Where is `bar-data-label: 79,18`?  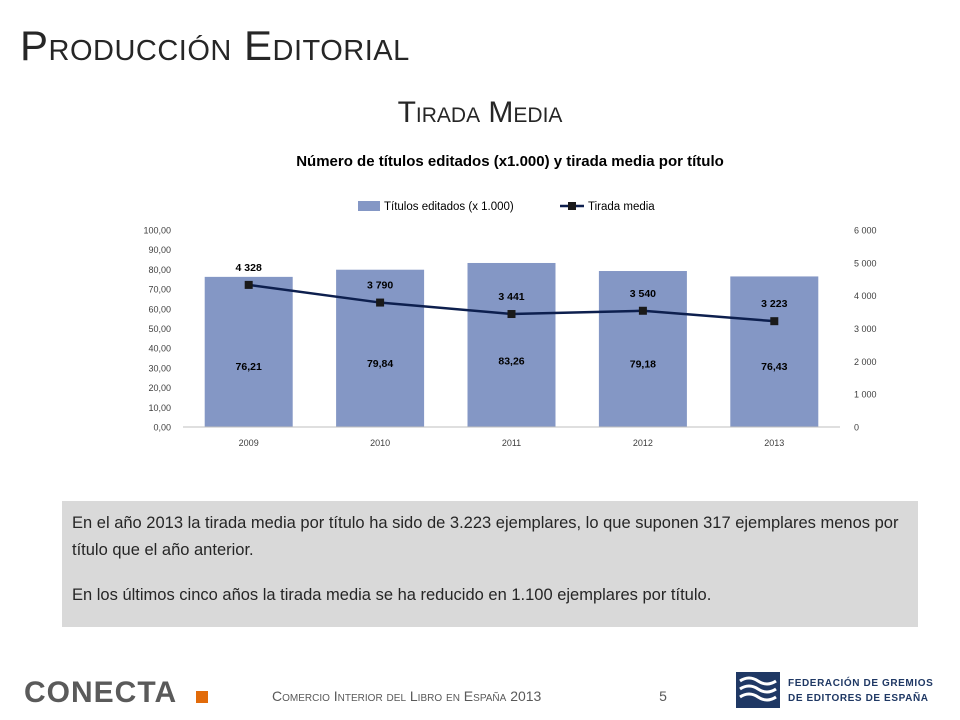 bar-data-label: 79,18 is located at coordinates (643, 365).